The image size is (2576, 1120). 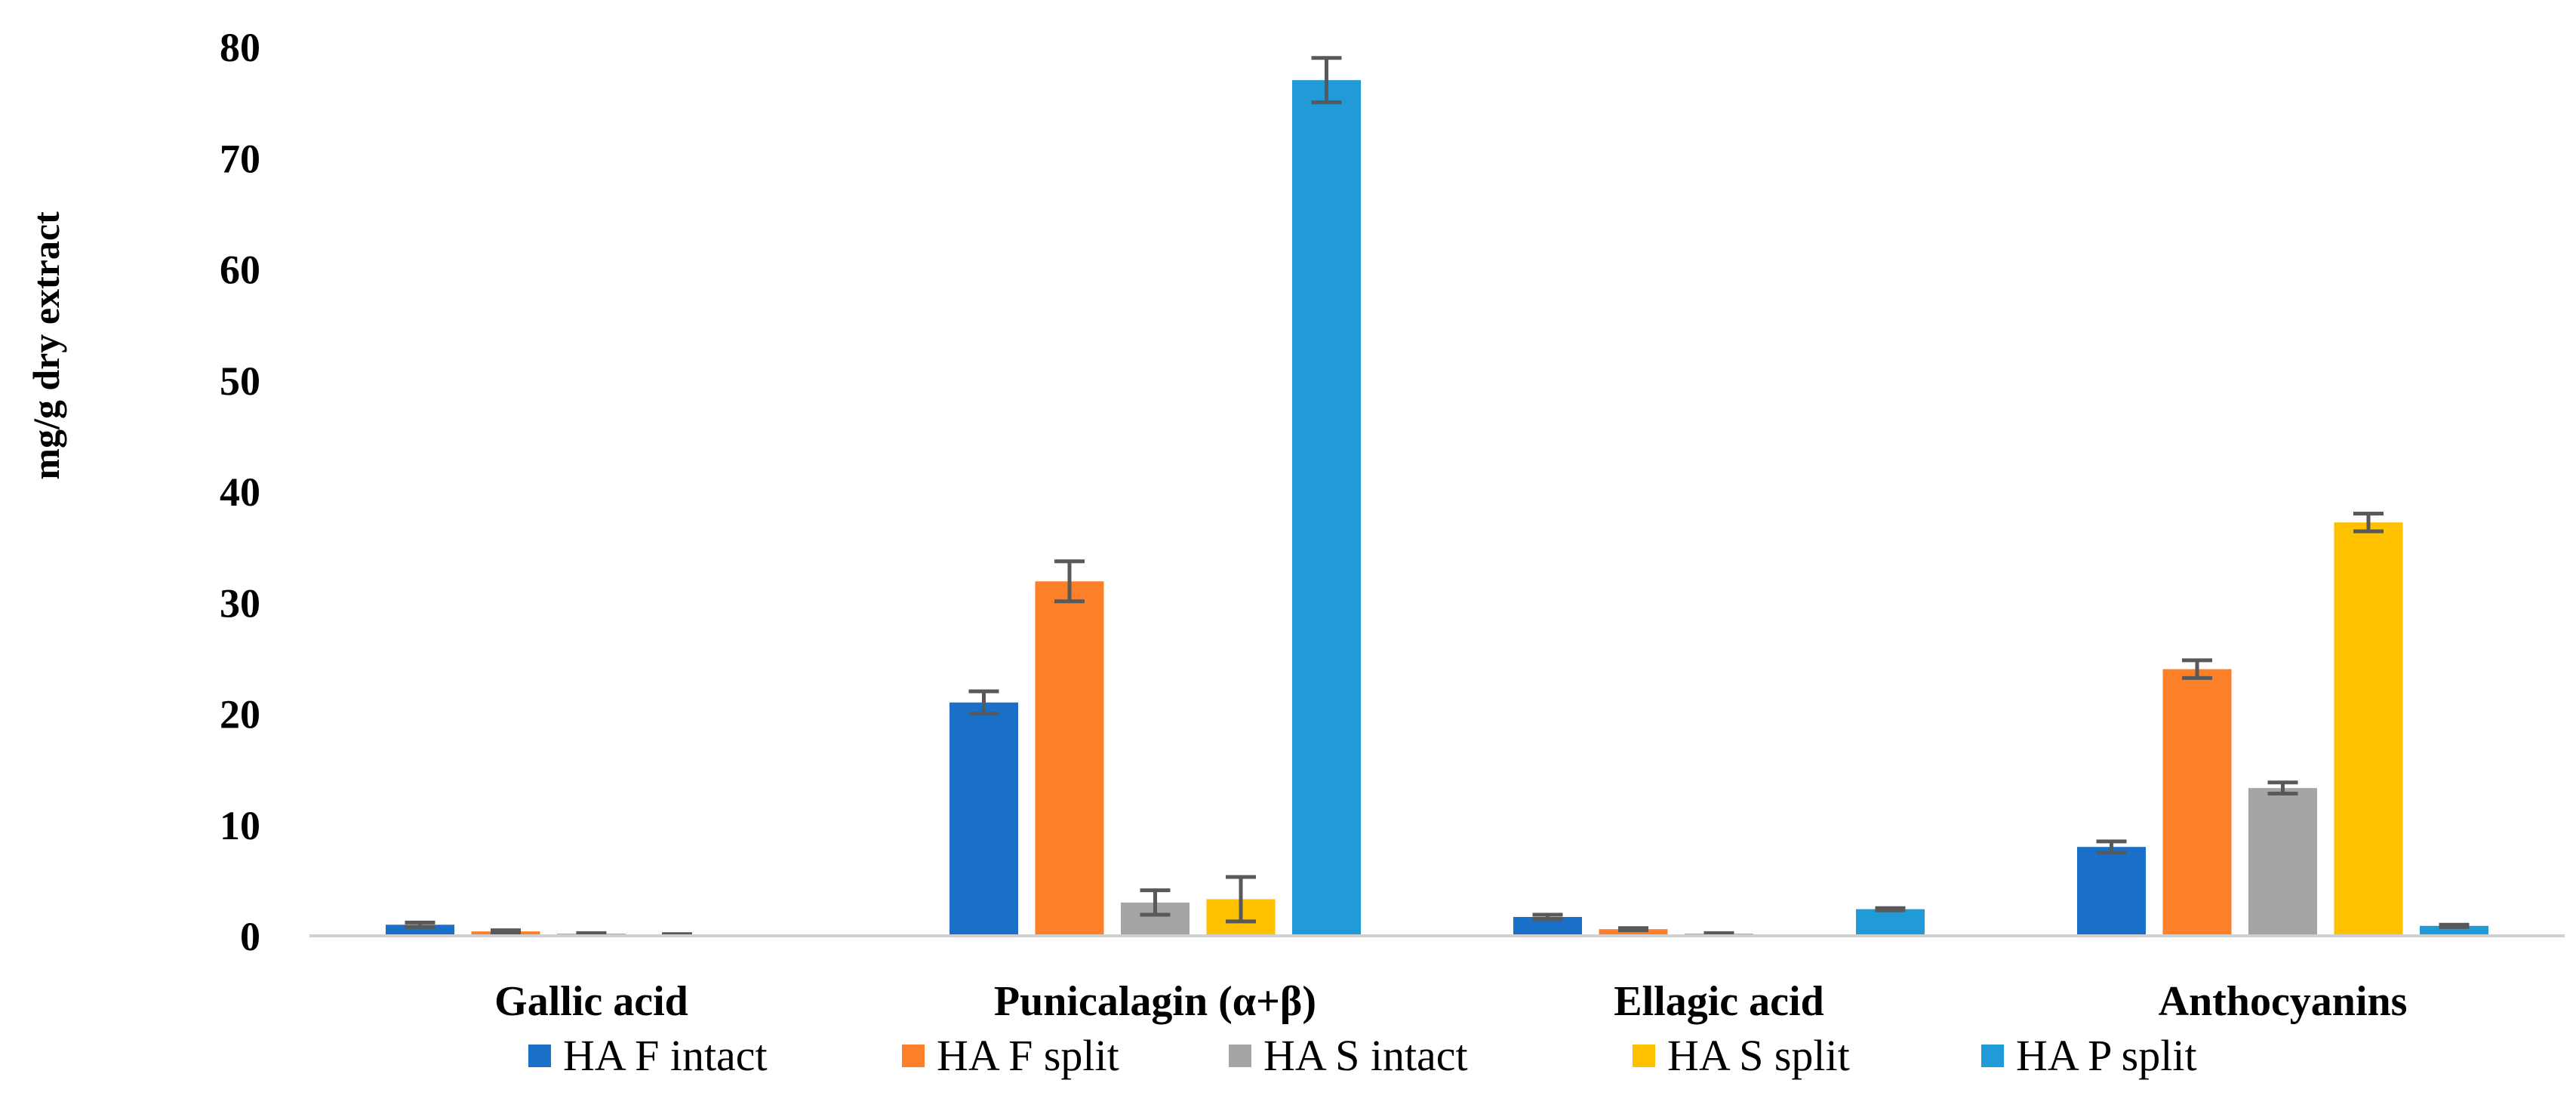 What do you see at coordinates (2106, 1055) in the screenshot?
I see `legend-label: HA P split` at bounding box center [2106, 1055].